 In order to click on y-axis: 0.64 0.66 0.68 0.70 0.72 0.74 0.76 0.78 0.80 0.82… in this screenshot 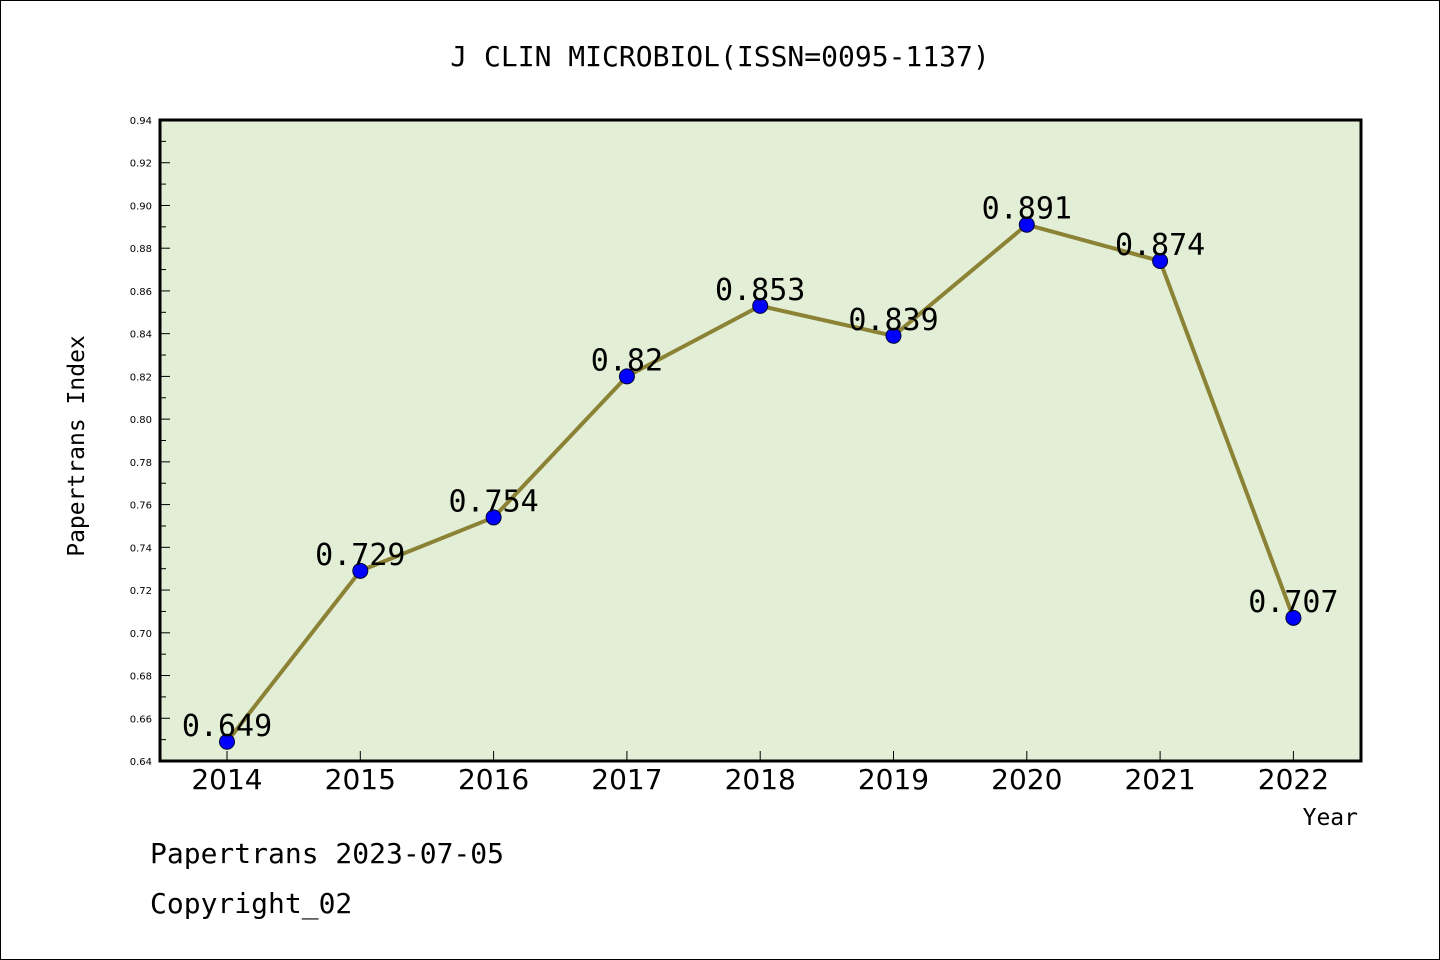, I will do `click(150, 442)`.